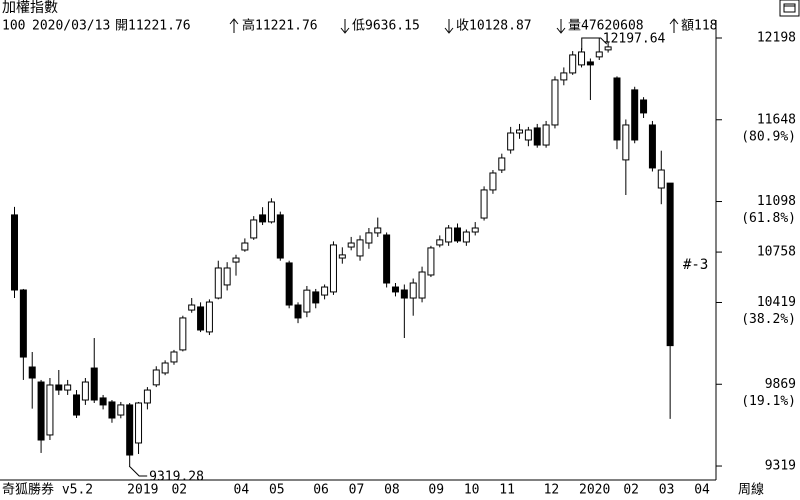 The image size is (800, 500). Describe the element at coordinates (153, 26) in the screenshot. I see `info-open: 開11221.76` at that location.